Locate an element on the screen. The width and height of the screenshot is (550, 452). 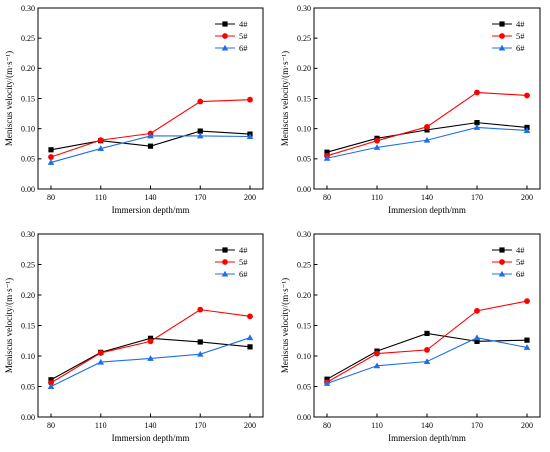
series-line is located at coordinates (150, 362).